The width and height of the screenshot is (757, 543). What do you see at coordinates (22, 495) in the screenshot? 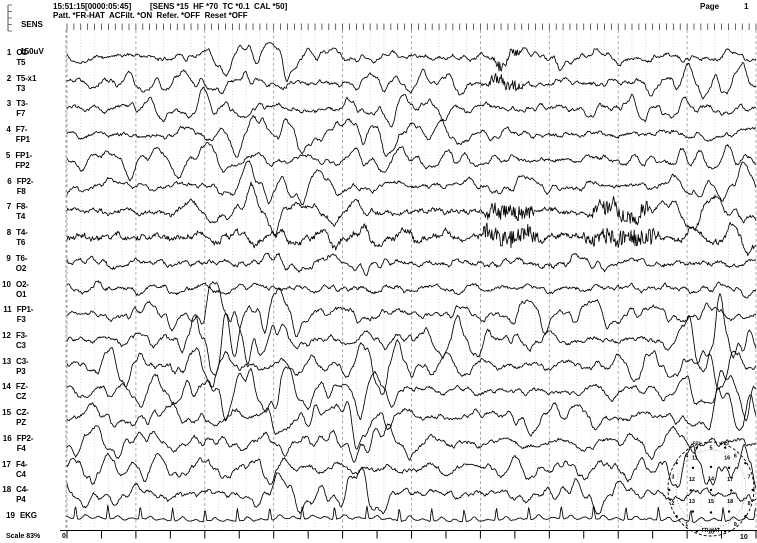
I see `channel-name: C4-P4` at bounding box center [22, 495].